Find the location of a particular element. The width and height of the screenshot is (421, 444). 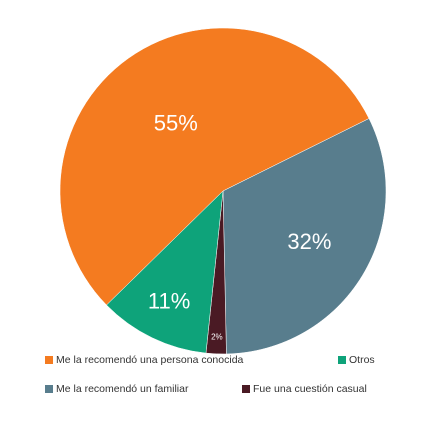

slice-label: 11% is located at coordinates (169, 300).